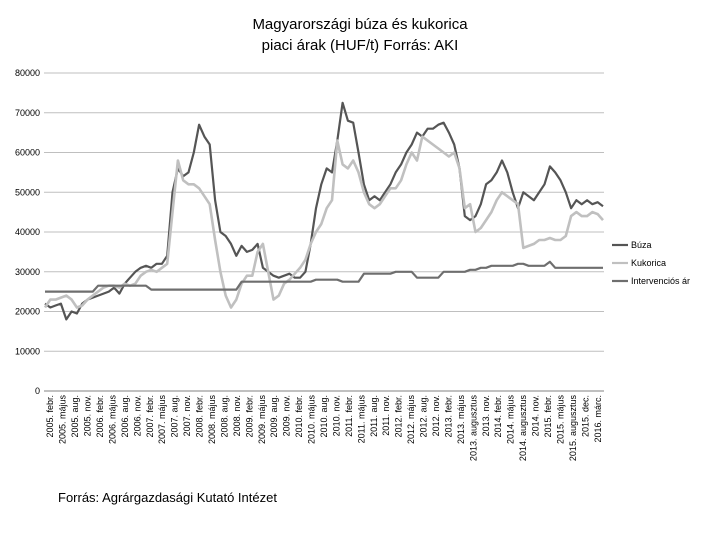  What do you see at coordinates (112, 420) in the screenshot?
I see `x-tick-label: 2006. május` at bounding box center [112, 420].